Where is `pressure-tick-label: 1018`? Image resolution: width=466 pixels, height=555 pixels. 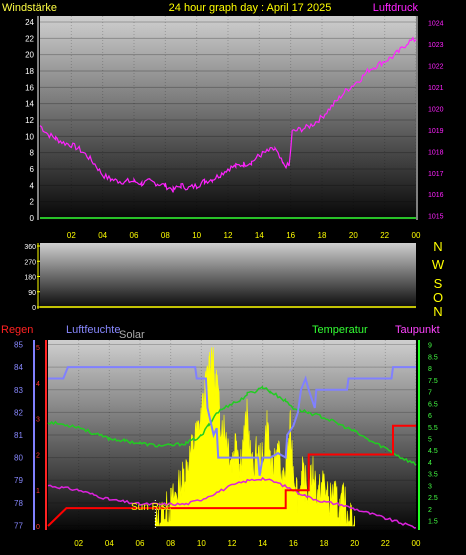 pressure-tick-label: 1018 is located at coordinates (436, 152).